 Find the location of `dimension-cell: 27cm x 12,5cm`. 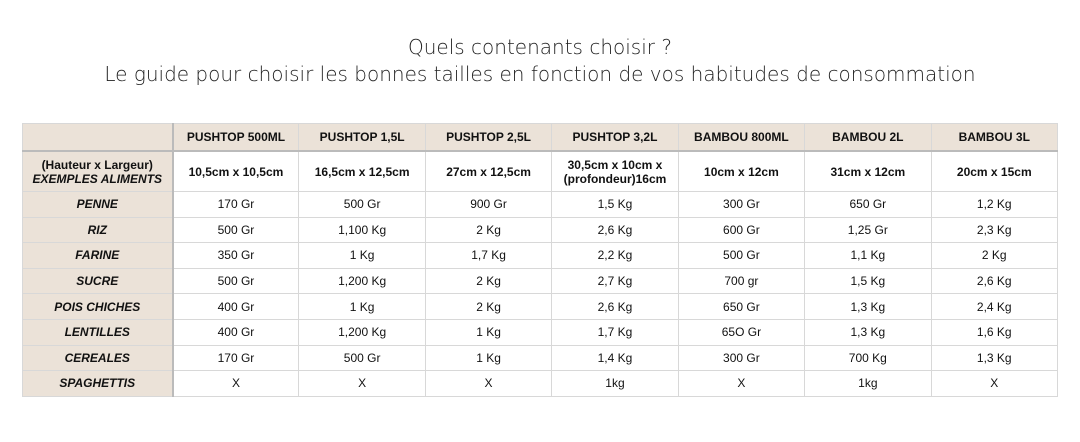

dimension-cell: 27cm x 12,5cm is located at coordinates (488, 171).